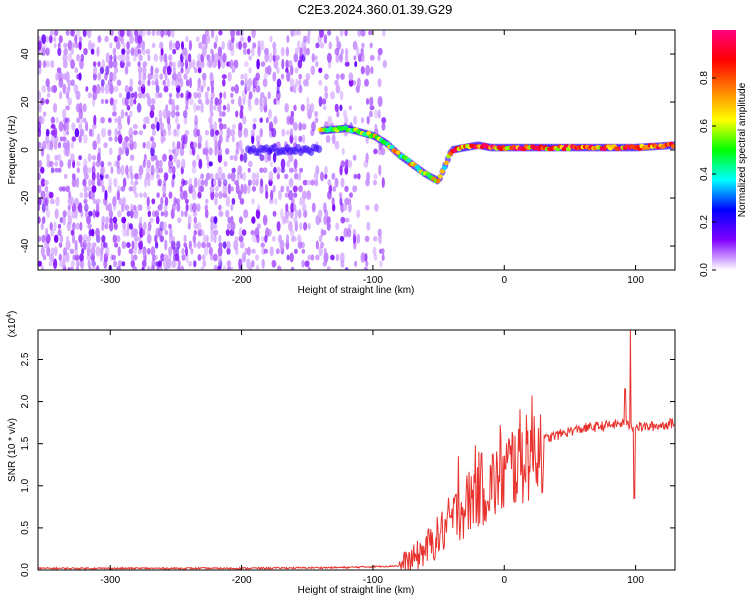 The width and height of the screenshot is (750, 600). Describe the element at coordinates (25, 401) in the screenshot. I see `y-tick-label: 2.0` at that location.